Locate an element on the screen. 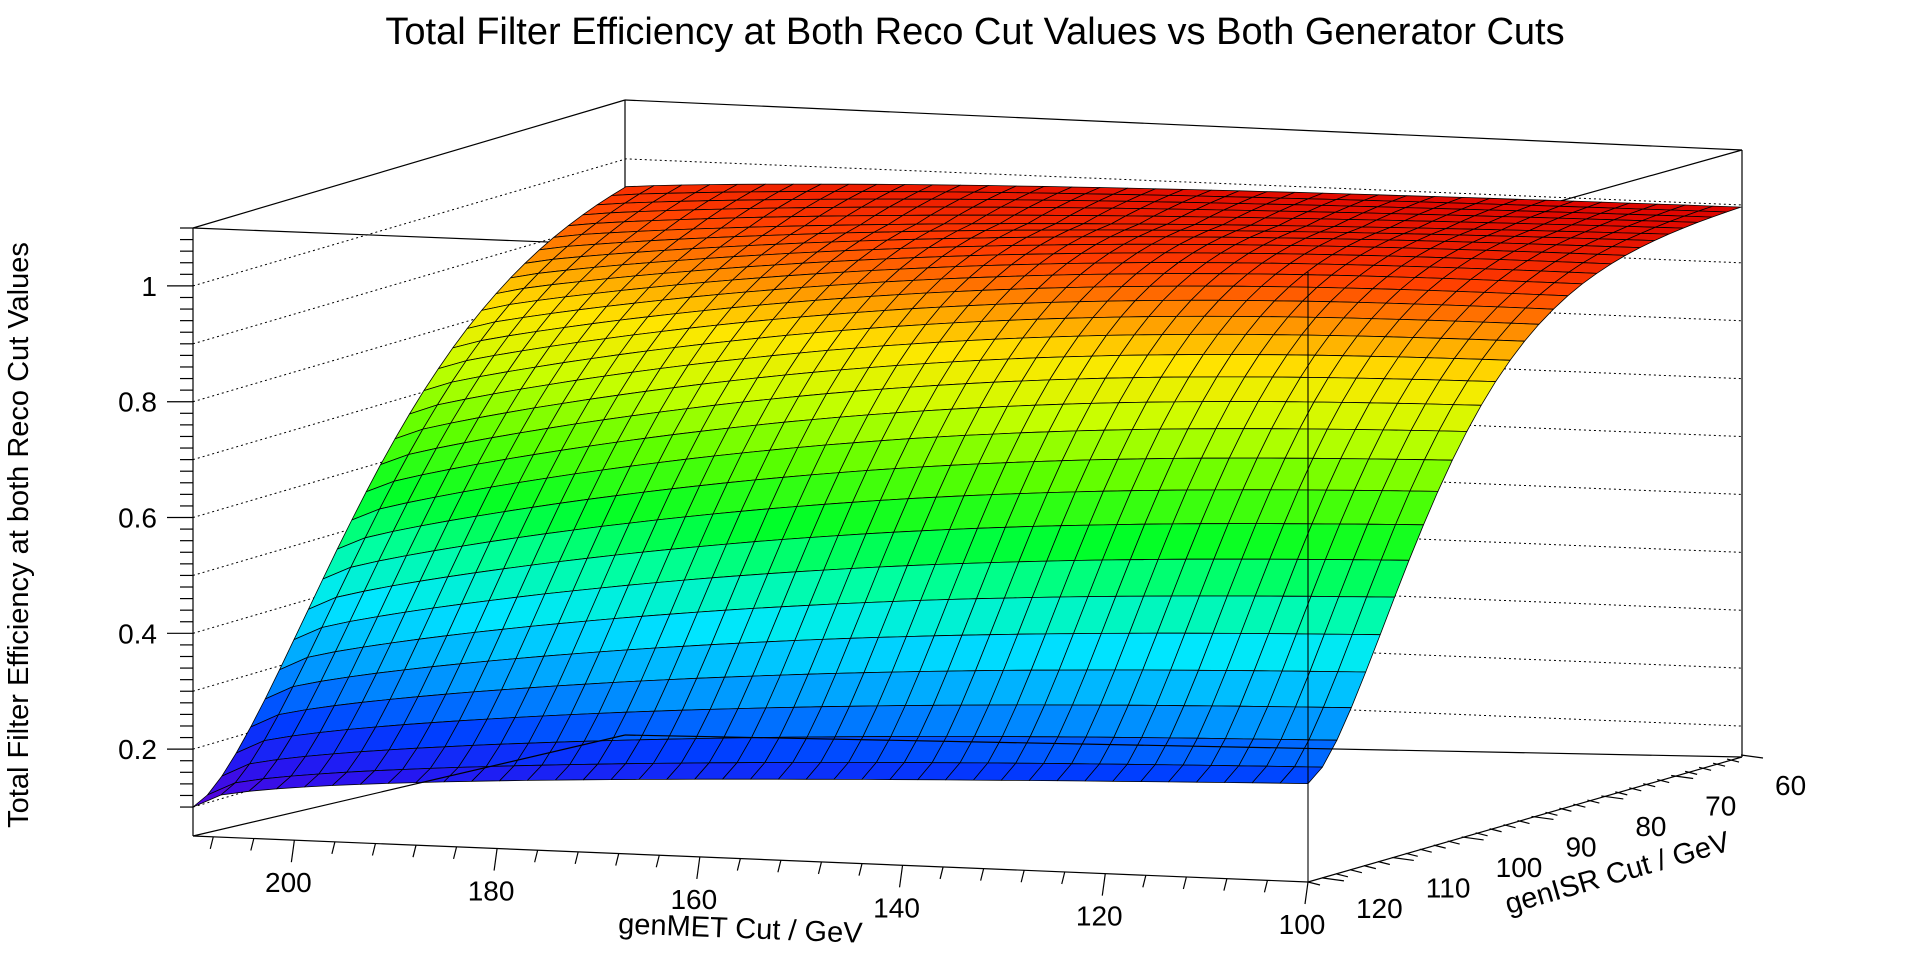  y-tick-label: 120 is located at coordinates (1379, 908).